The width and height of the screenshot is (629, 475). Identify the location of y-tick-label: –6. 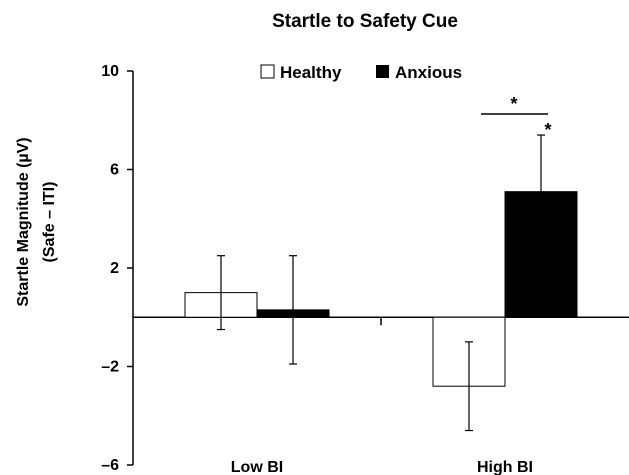
(110, 465).